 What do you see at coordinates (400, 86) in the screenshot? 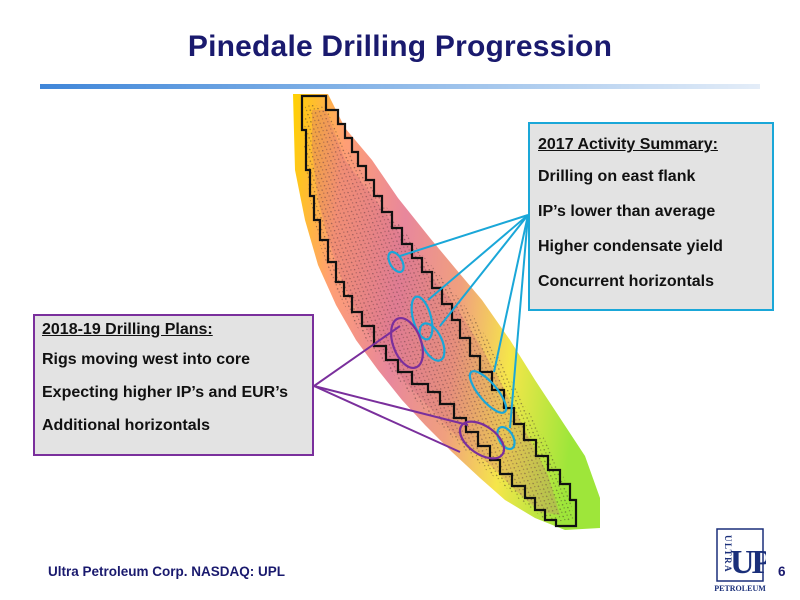
I see `title-underline-bar` at bounding box center [400, 86].